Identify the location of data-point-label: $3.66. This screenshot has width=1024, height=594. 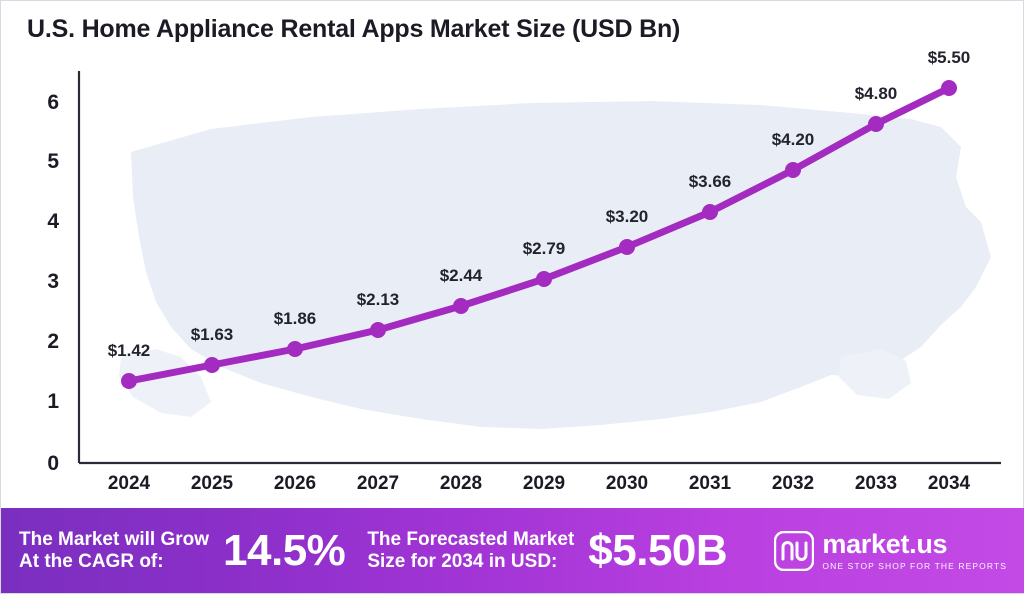
(710, 181).